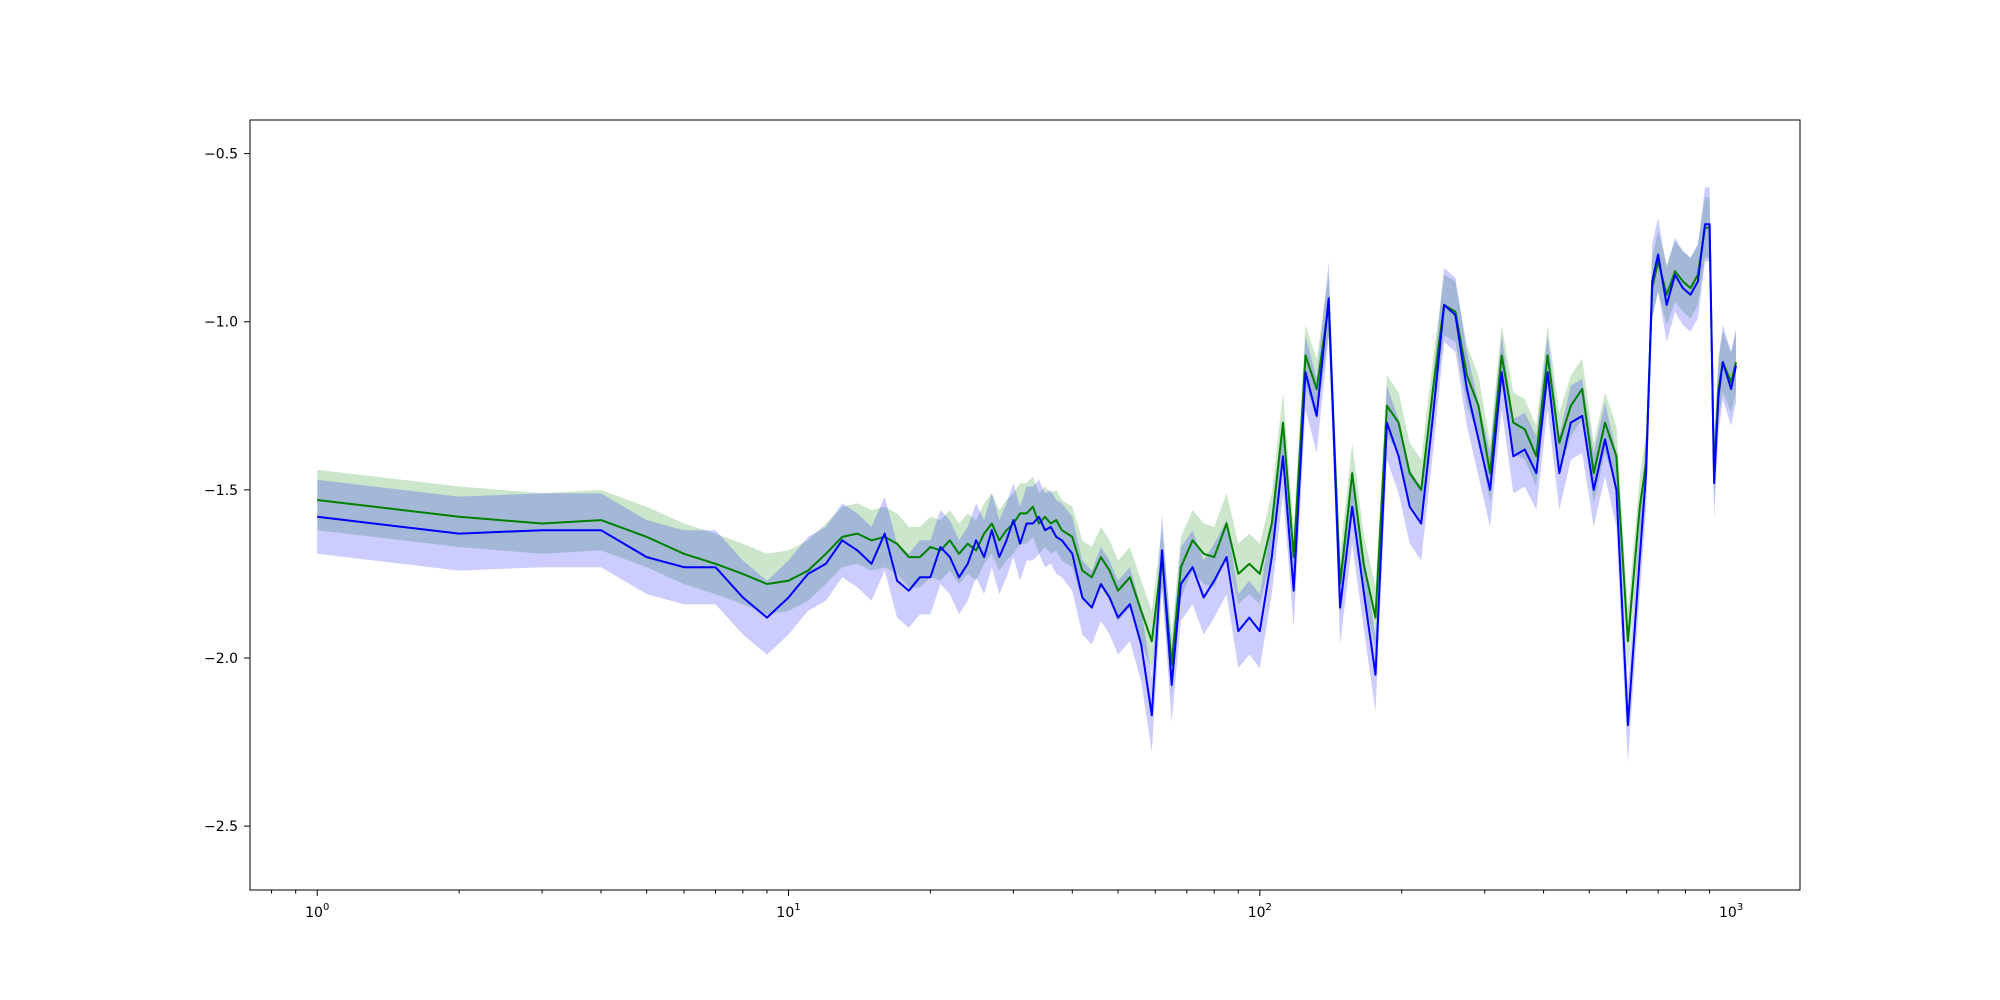 The image size is (2000, 1000). Describe the element at coordinates (221, 659) in the screenshot. I see `y-tick-label: −2.0` at that location.